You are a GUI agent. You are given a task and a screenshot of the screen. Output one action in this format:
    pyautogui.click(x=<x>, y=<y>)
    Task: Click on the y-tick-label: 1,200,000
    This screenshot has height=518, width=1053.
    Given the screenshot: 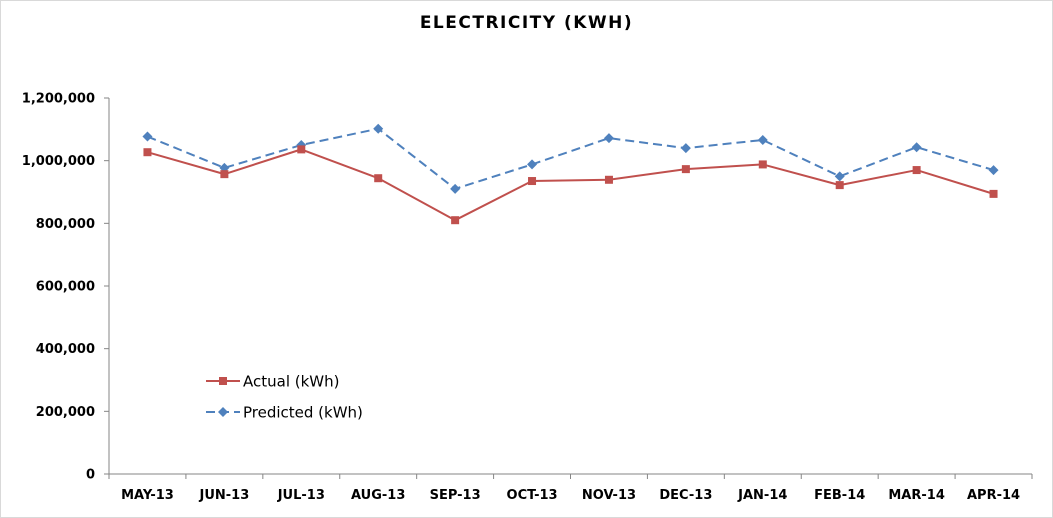 What is the action you would take?
    pyautogui.click(x=58, y=99)
    